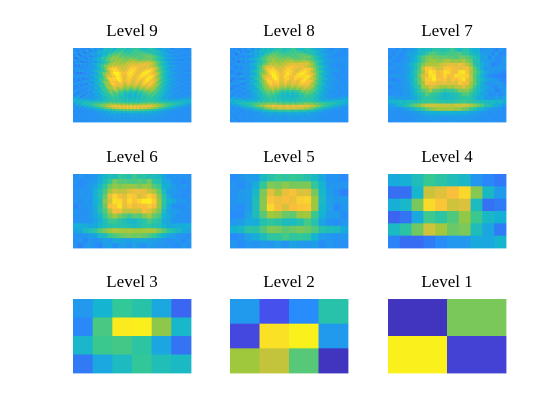 The height and width of the screenshot is (420, 560). I want to click on panel-level-7: Level 7, so click(447, 72).